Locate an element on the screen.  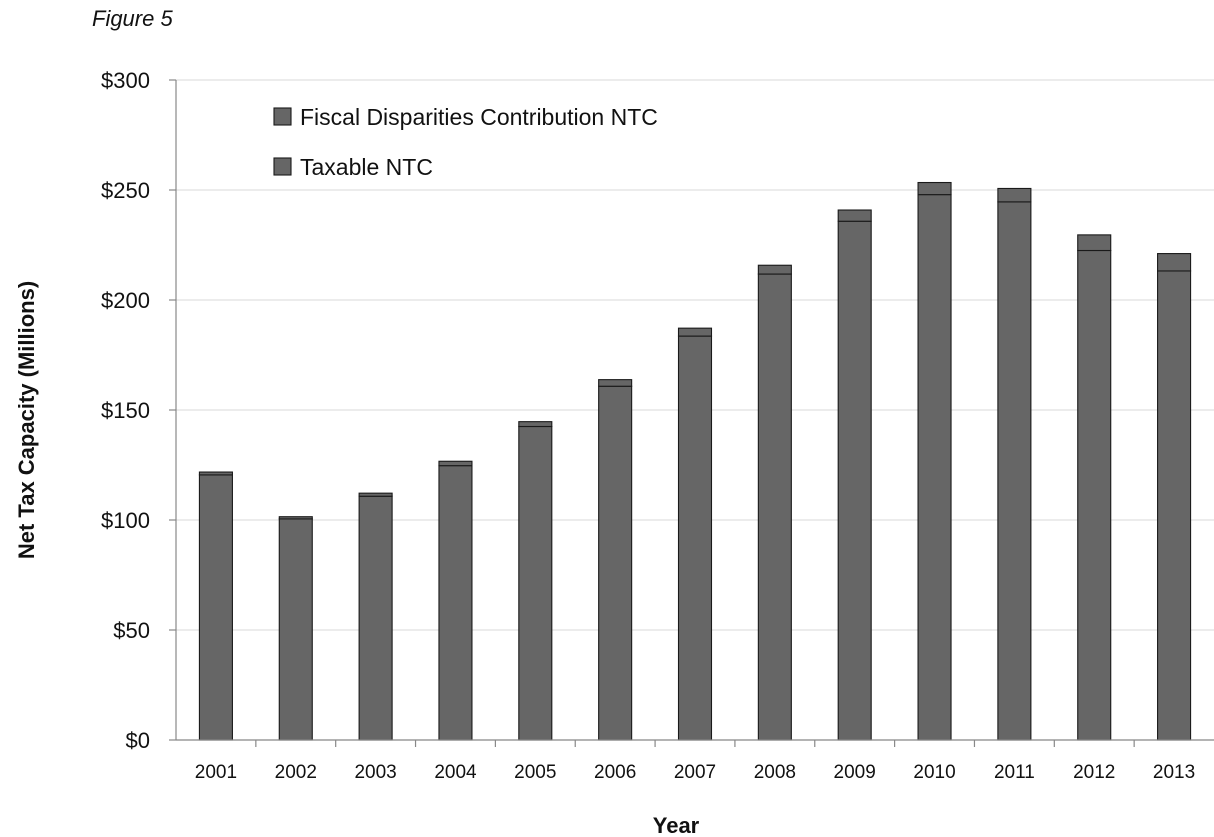
x-tick-label: 2012 is located at coordinates (1094, 772).